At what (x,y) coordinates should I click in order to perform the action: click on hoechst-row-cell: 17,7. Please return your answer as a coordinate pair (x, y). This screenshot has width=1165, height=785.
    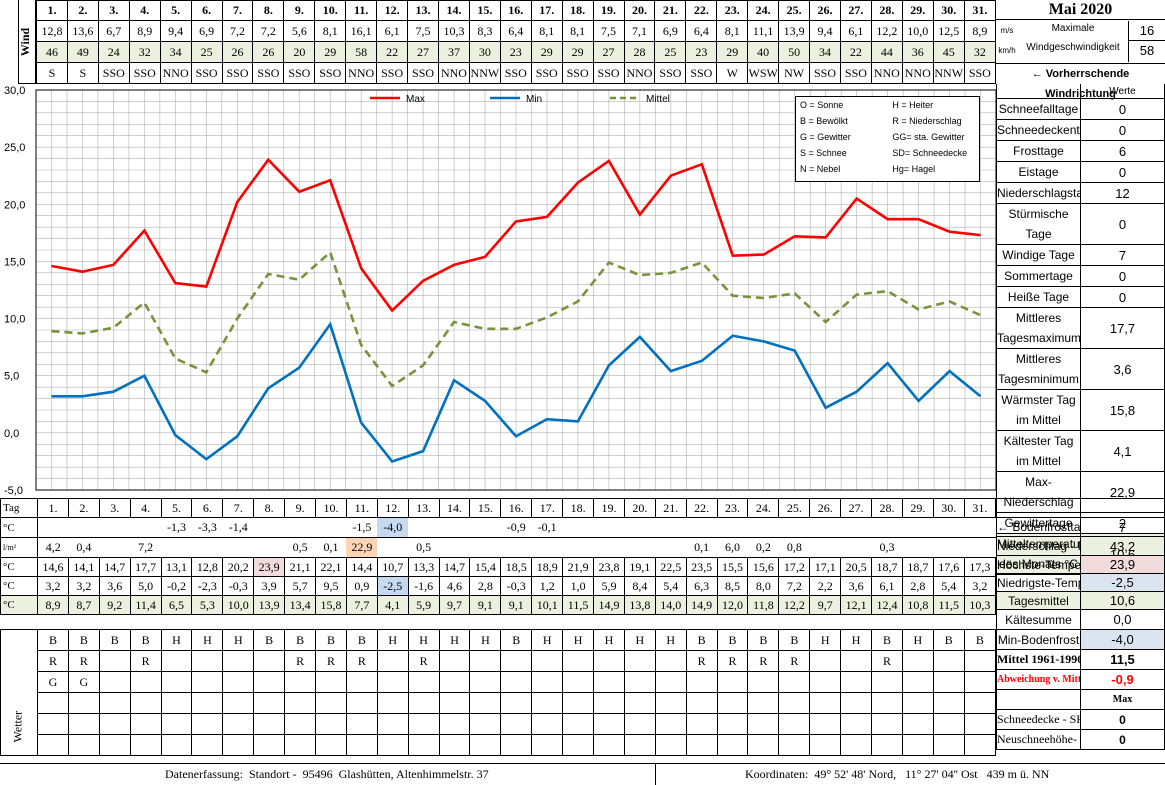
    Looking at the image, I should click on (145, 567).